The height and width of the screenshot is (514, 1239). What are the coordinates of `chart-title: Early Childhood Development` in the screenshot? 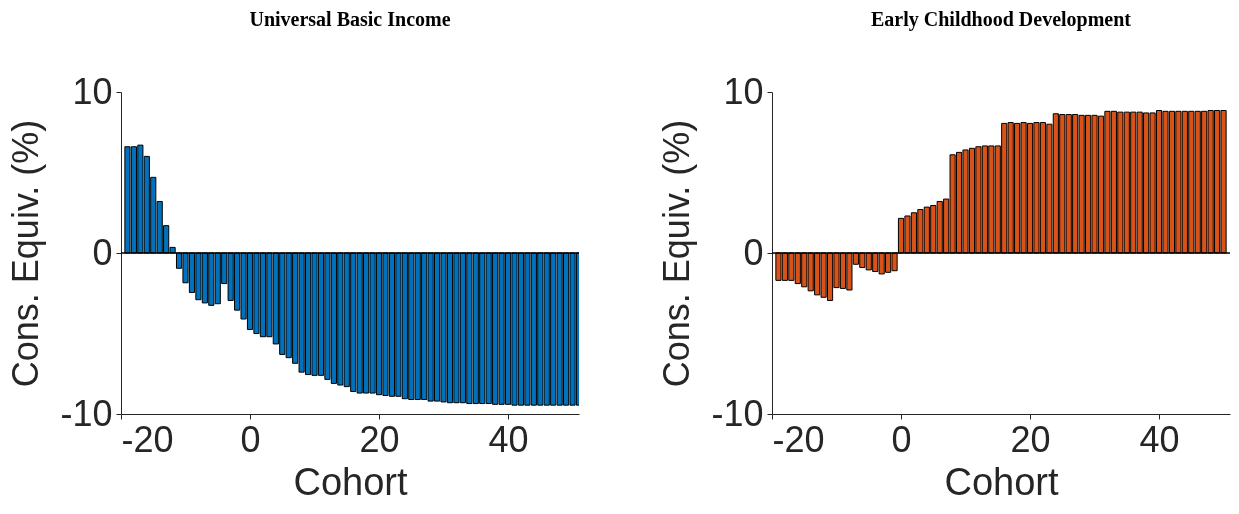 It's located at (1001, 19).